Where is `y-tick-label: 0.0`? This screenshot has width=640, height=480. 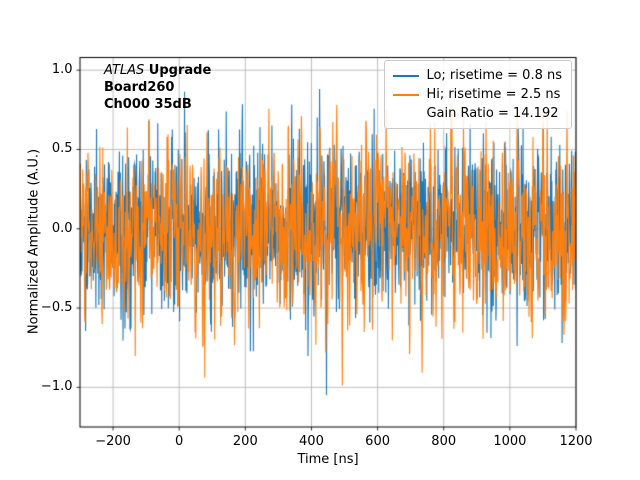
y-tick-label: 0.0 is located at coordinates (62, 228).